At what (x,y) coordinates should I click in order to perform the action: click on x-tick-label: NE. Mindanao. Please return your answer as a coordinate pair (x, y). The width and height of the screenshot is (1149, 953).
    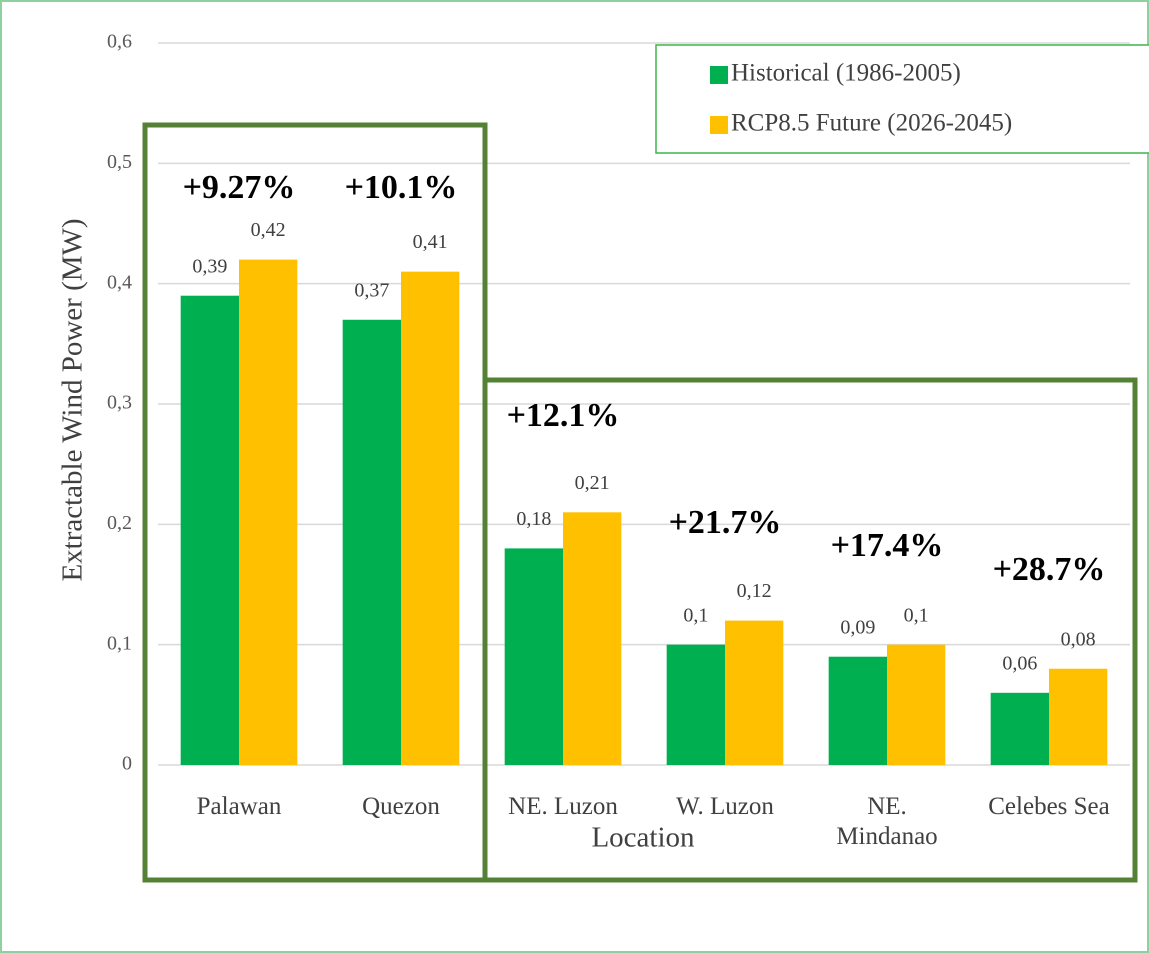
    Looking at the image, I should click on (887, 821).